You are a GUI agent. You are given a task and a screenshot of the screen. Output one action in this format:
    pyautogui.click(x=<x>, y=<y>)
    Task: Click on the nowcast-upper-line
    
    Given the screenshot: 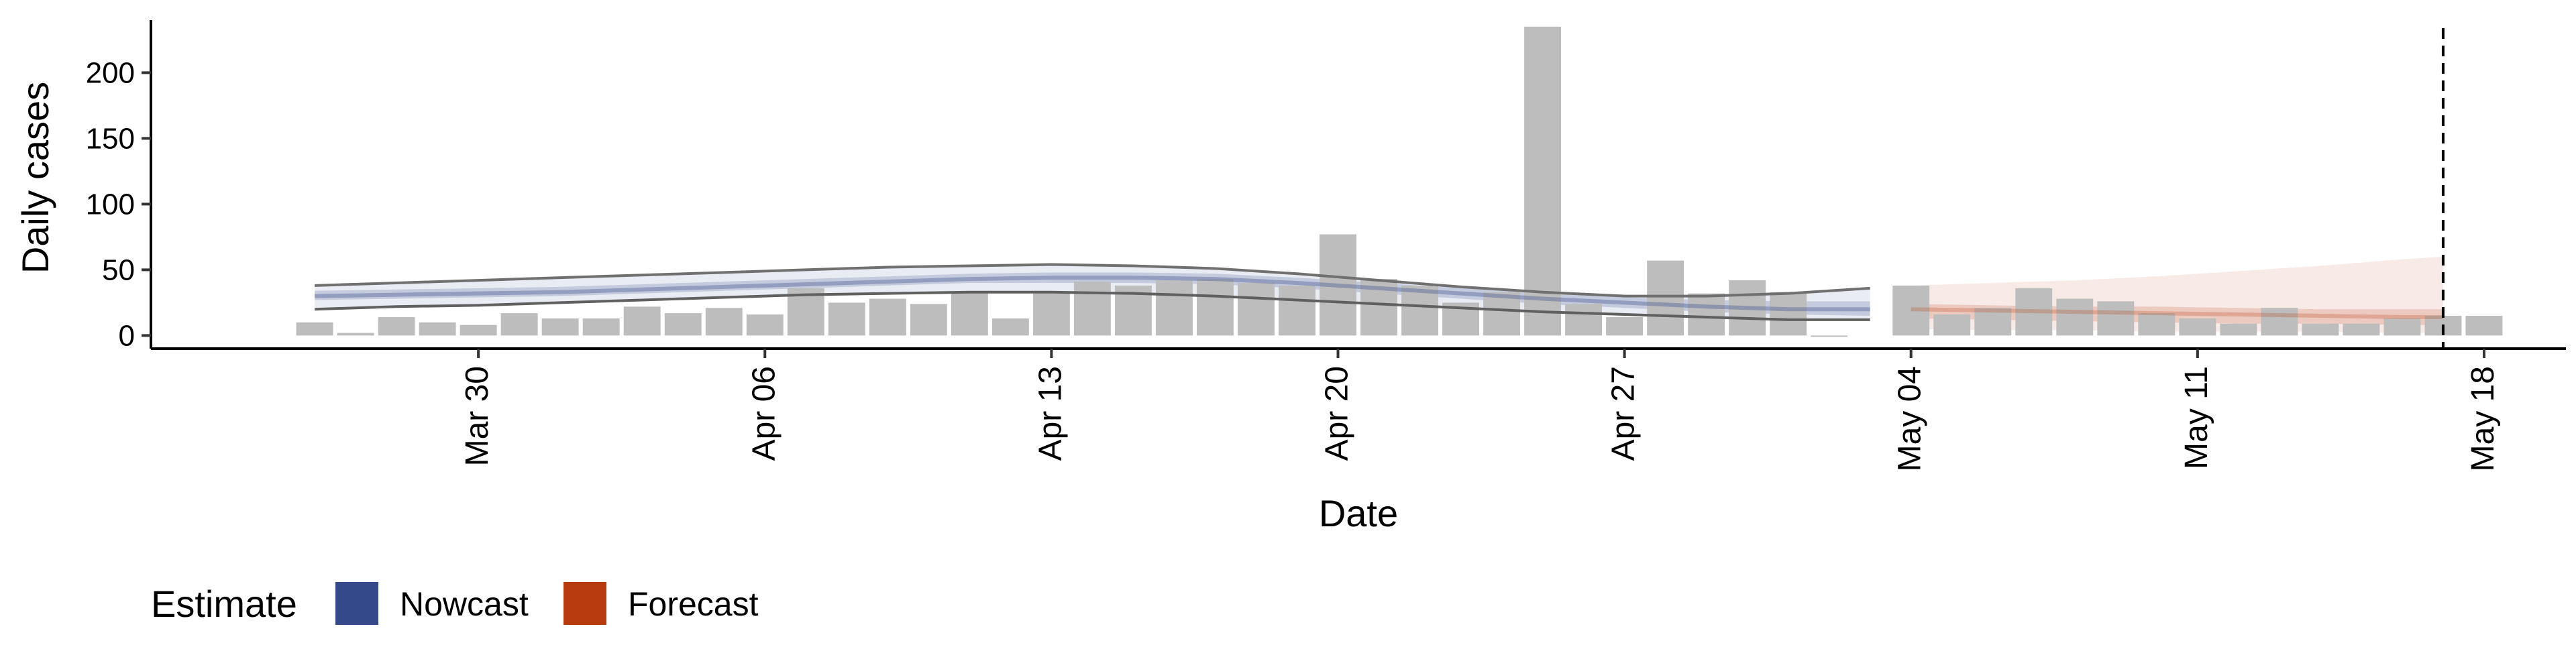 What is the action you would take?
    pyautogui.click(x=1092, y=281)
    